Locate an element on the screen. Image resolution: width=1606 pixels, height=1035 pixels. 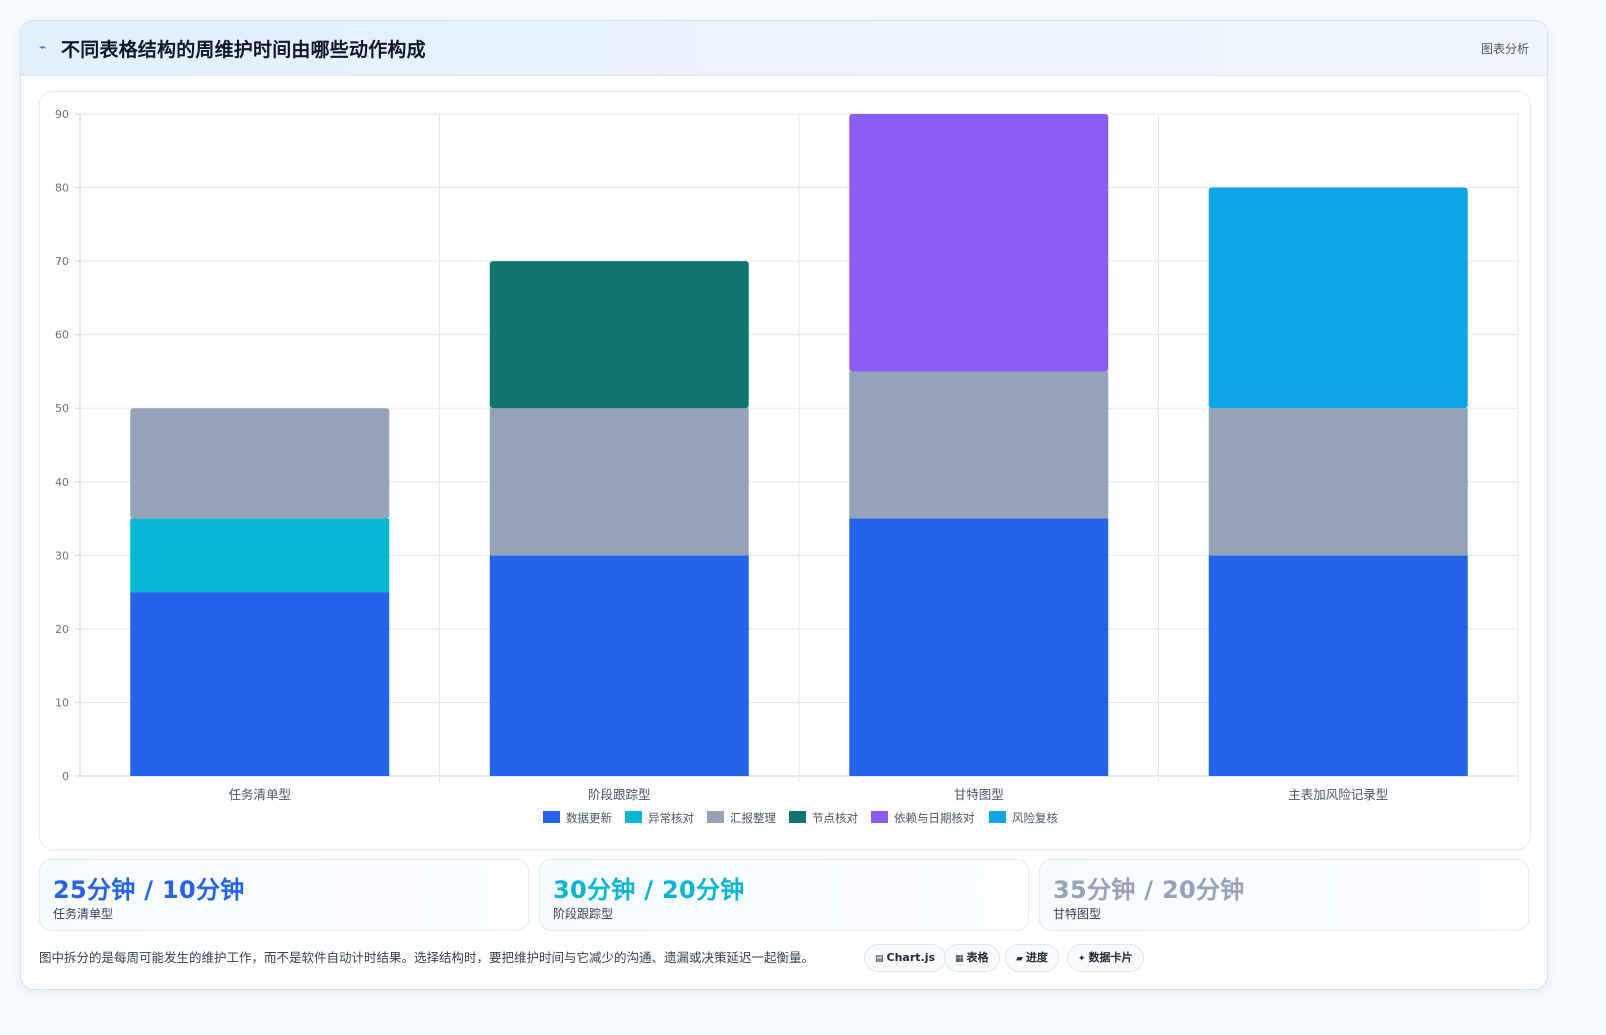
x-tick-label: 任务清单型 is located at coordinates (259, 794).